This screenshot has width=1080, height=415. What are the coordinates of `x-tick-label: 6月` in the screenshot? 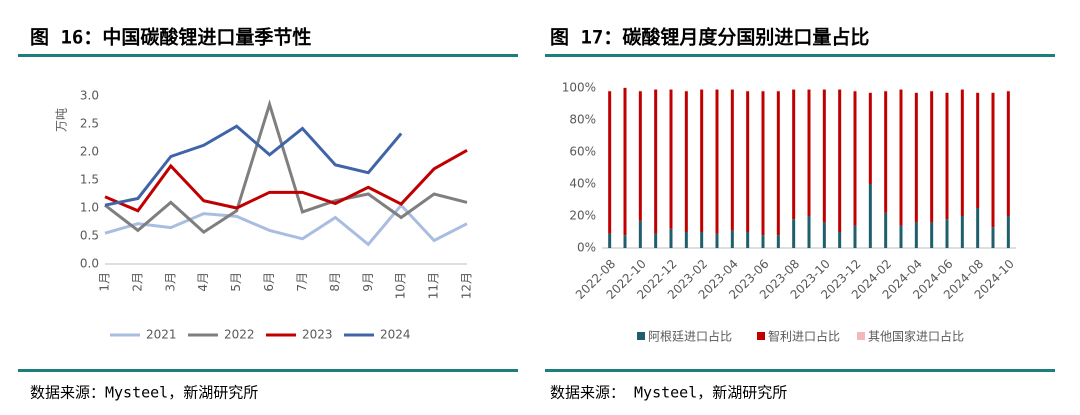 It's located at (269, 282).